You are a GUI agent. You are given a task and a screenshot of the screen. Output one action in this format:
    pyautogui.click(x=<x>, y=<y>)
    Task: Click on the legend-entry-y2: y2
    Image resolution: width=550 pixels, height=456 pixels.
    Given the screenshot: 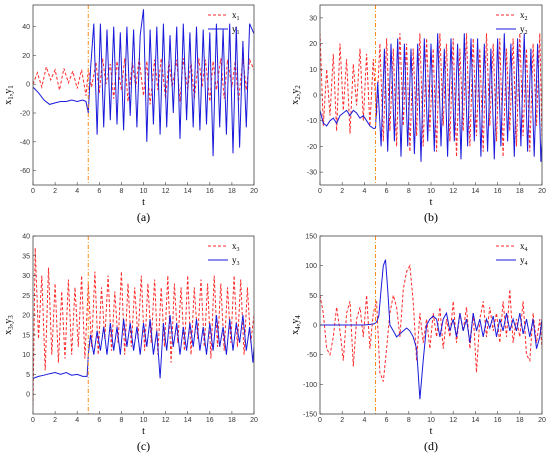 What is the action you would take?
    pyautogui.click(x=524, y=30)
    